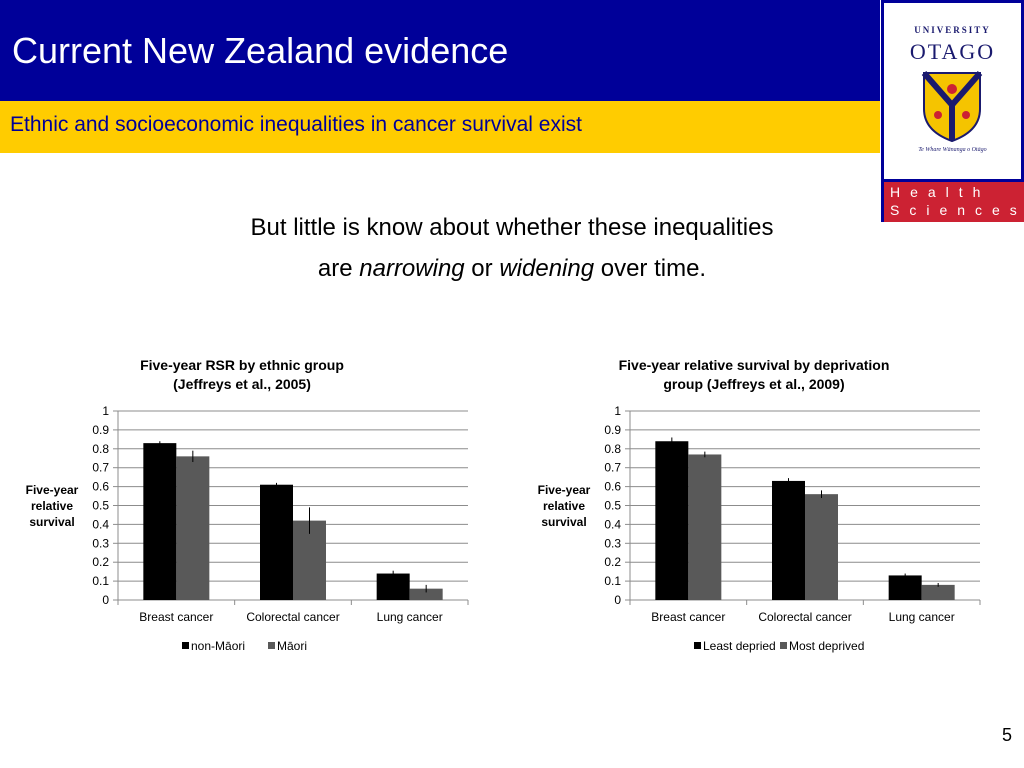 The image size is (1024, 768). Describe the element at coordinates (1006, 735) in the screenshot. I see `slide-number: 5` at that location.